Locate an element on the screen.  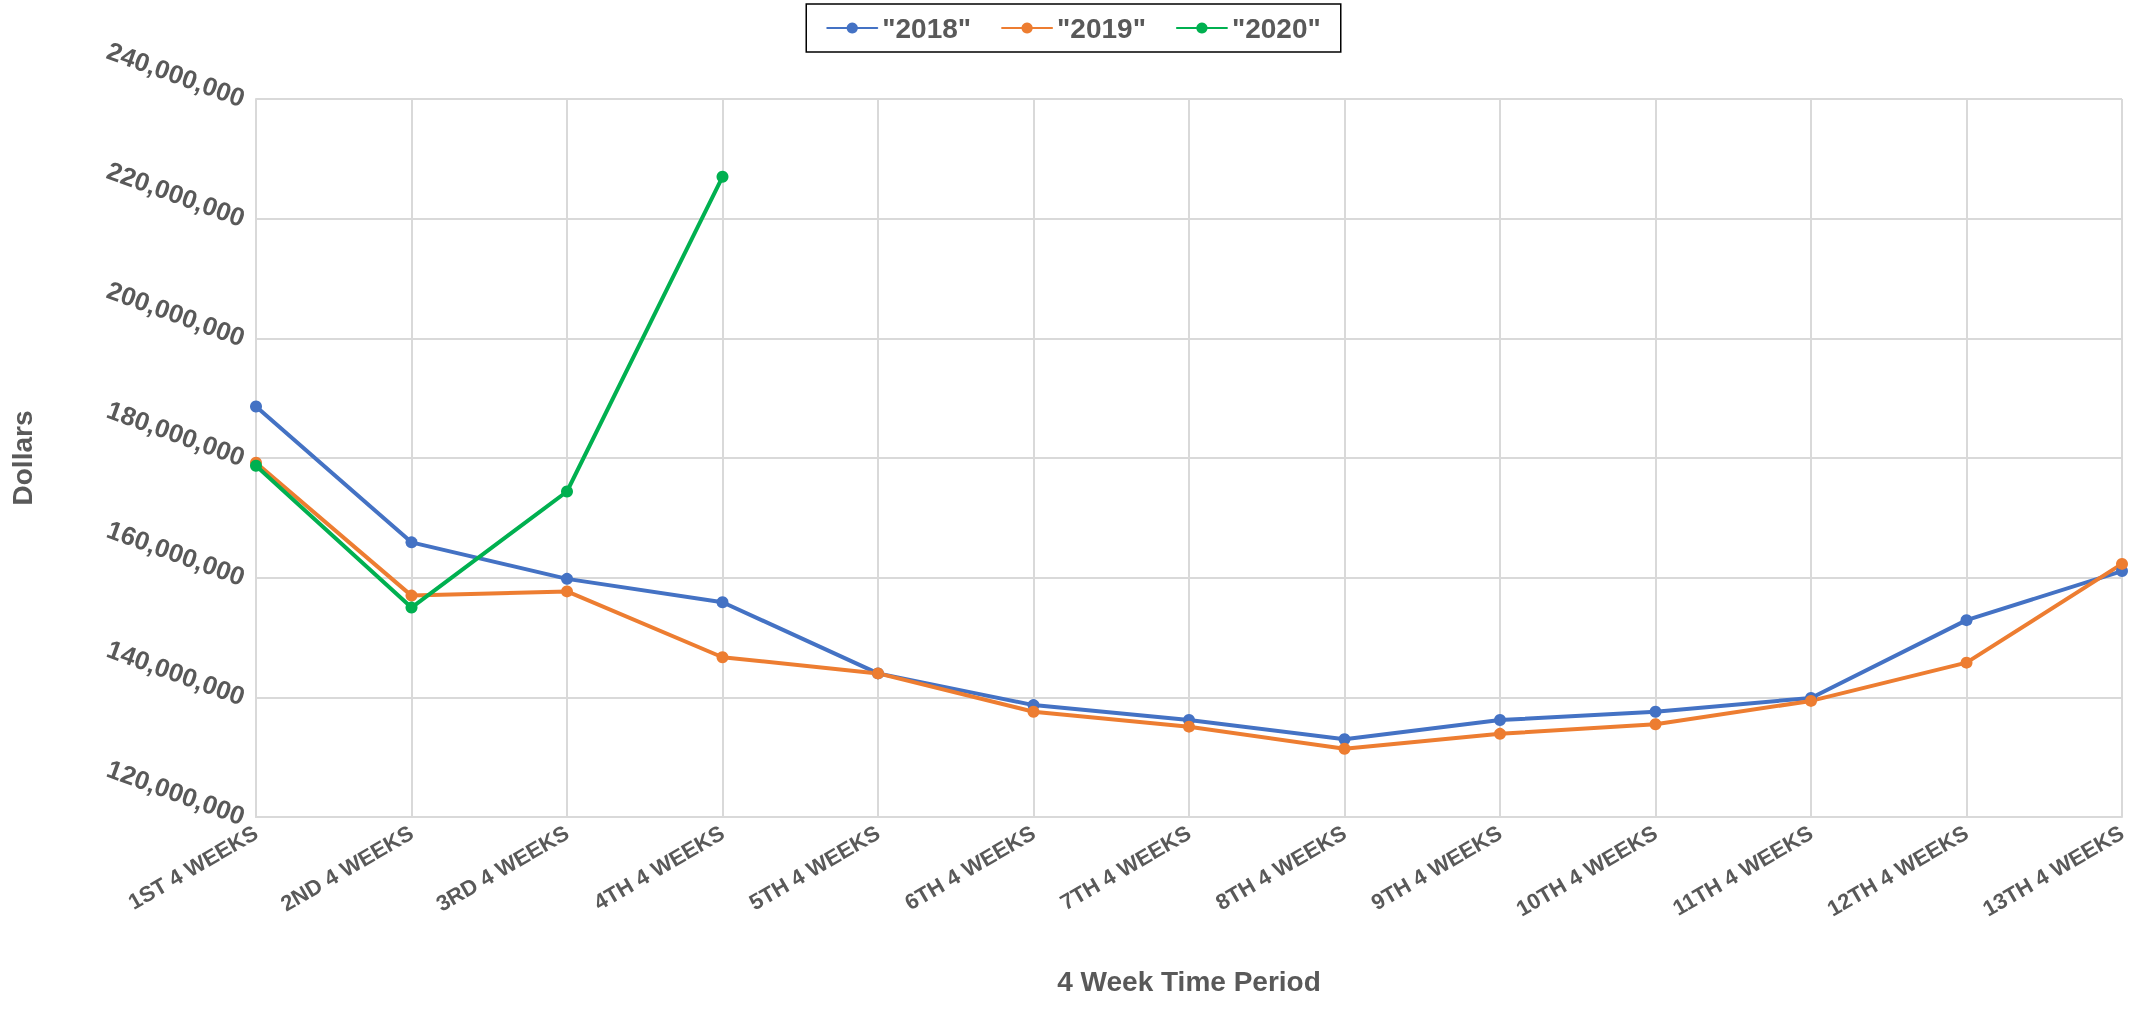
legend-label: "2019" is located at coordinates (1101, 28).